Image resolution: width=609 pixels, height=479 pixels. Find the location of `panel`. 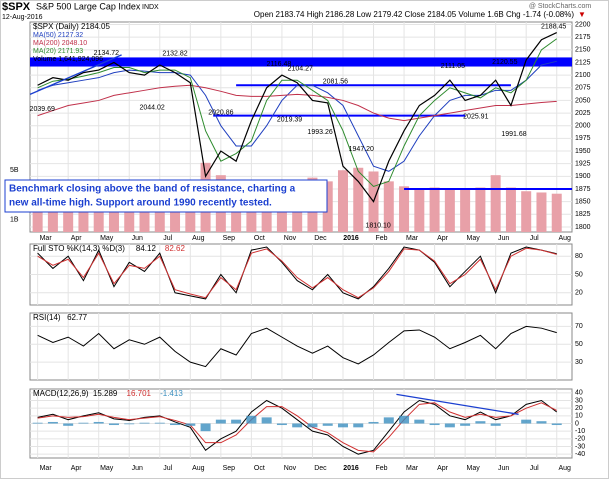

panel is located at coordinates (301, 346).